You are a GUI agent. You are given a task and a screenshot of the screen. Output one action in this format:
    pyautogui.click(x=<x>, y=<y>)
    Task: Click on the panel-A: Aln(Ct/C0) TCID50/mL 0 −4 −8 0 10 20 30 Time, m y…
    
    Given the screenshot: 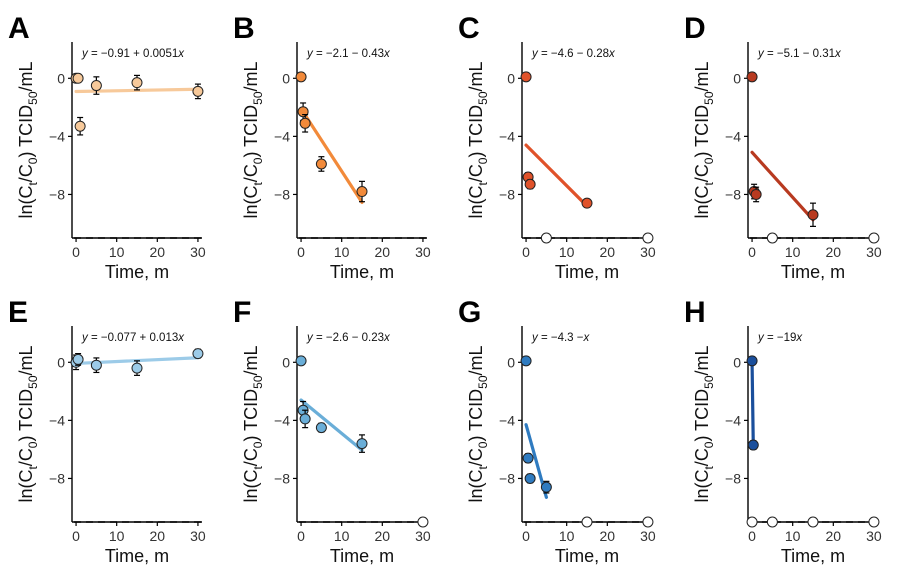 What is the action you would take?
    pyautogui.click(x=107, y=147)
    